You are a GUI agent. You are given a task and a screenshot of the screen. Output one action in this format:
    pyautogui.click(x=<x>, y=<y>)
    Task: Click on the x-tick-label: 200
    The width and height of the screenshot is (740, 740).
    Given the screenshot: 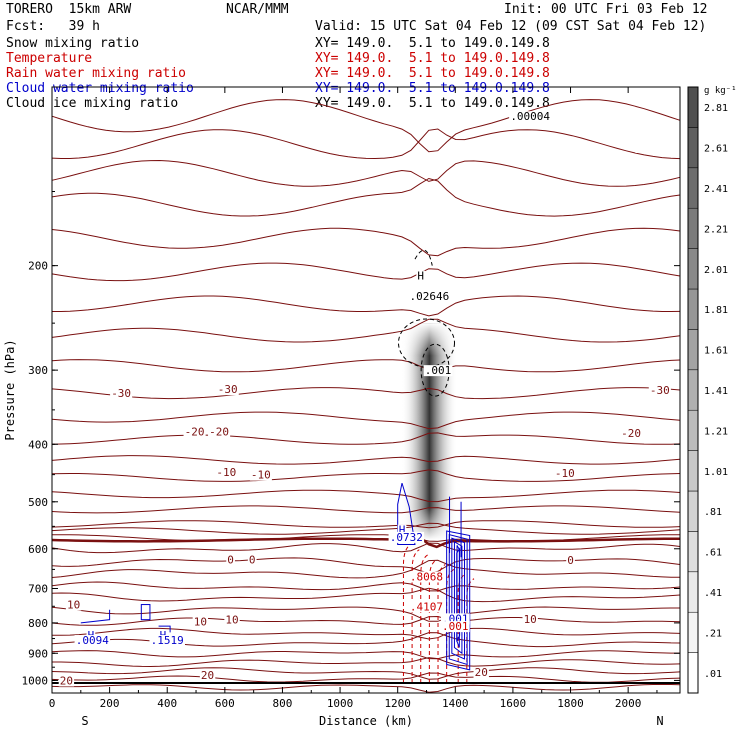 What is the action you would take?
    pyautogui.click(x=110, y=703)
    